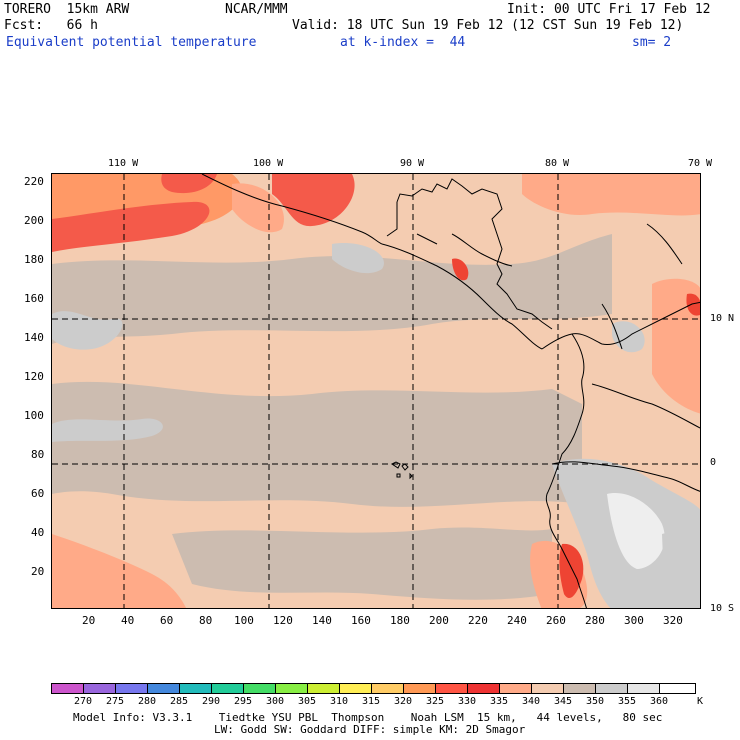 The image size is (740, 740). What do you see at coordinates (258, 208) in the screenshot?
I see `warm-region-n-light` at bounding box center [258, 208].